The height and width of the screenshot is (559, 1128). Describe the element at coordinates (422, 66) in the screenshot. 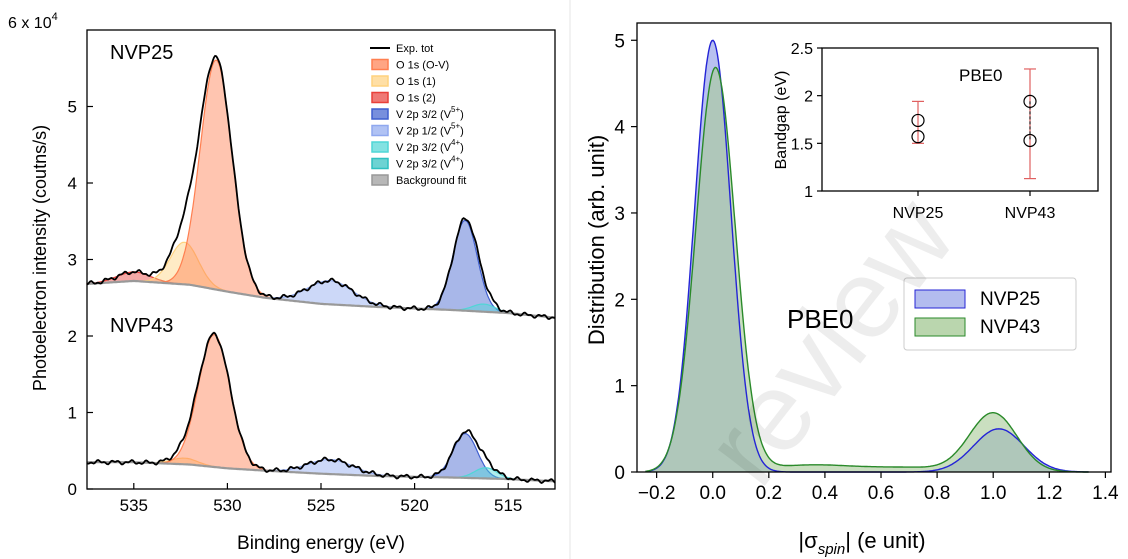

I see `xps-legend-label: O 1s (O-V)` at that location.